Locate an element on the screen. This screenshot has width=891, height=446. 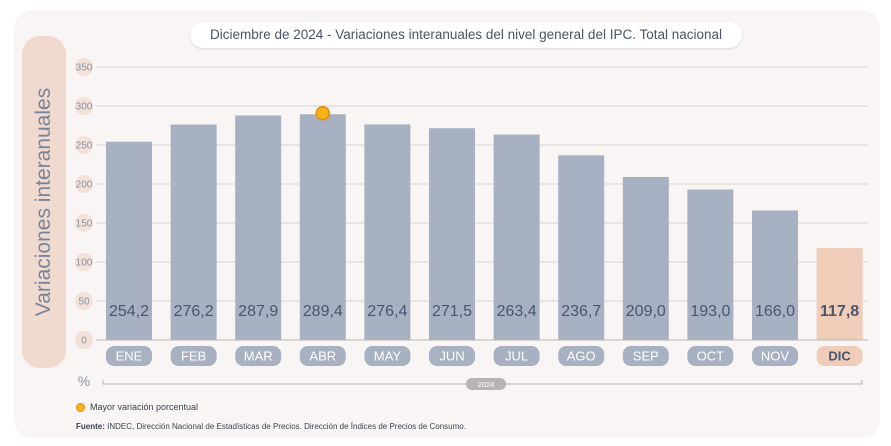
y-tick-label: 100 is located at coordinates (84, 263).